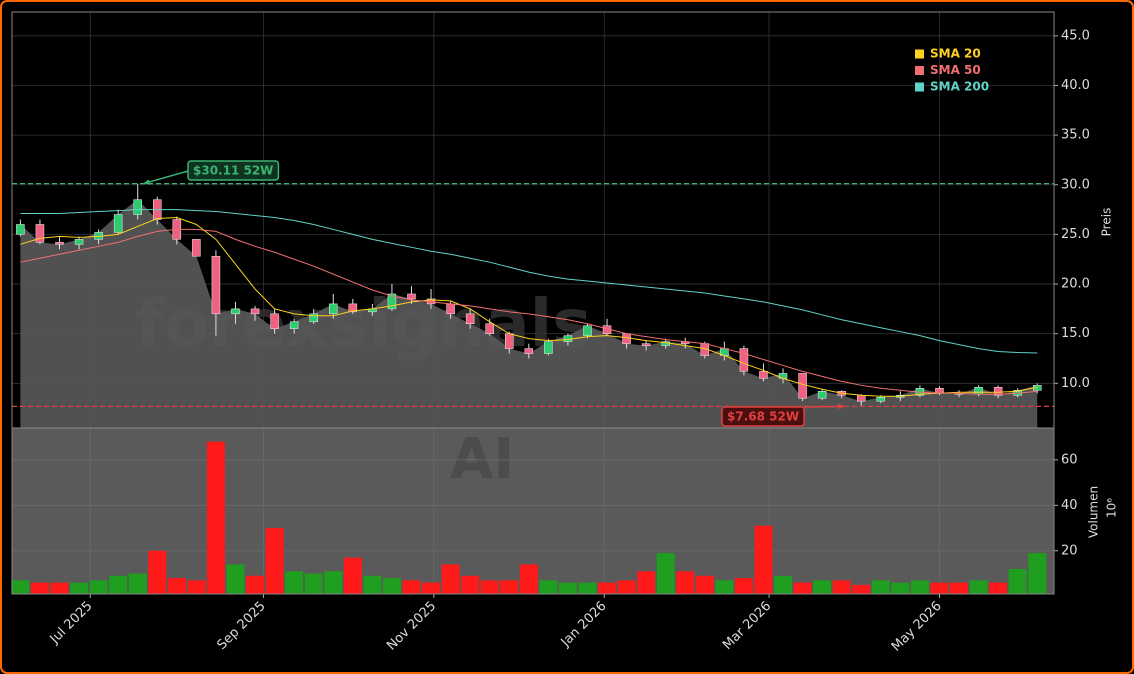 The width and height of the screenshot is (1134, 674). Describe the element at coordinates (1094, 512) in the screenshot. I see `volume-axis-label: Volumen` at that location.